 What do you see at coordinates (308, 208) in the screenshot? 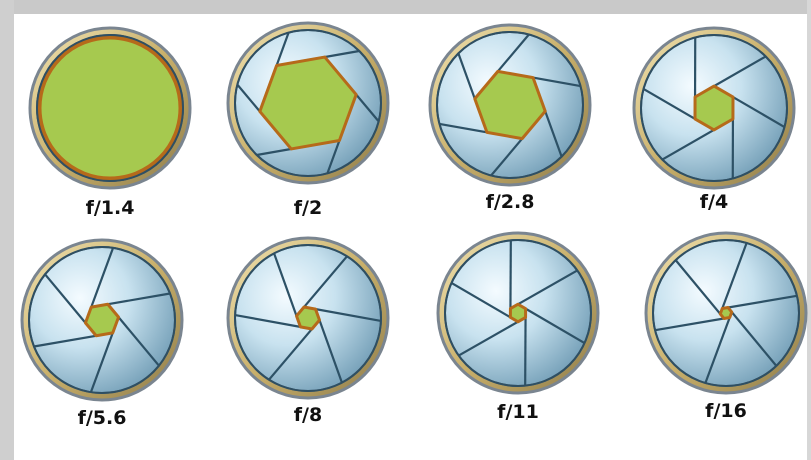
I see `f-stop-label: f/2` at bounding box center [308, 208].